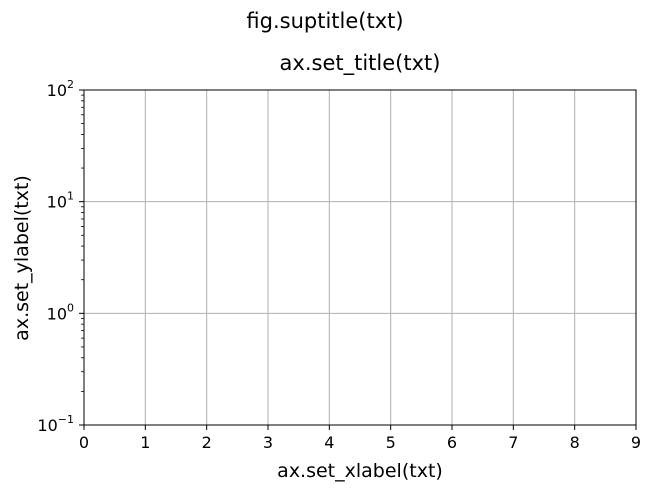 This screenshot has width=651, height=491. What do you see at coordinates (360, 471) in the screenshot?
I see `x-axis-label: ax.set_xlabel(txt)` at bounding box center [360, 471].